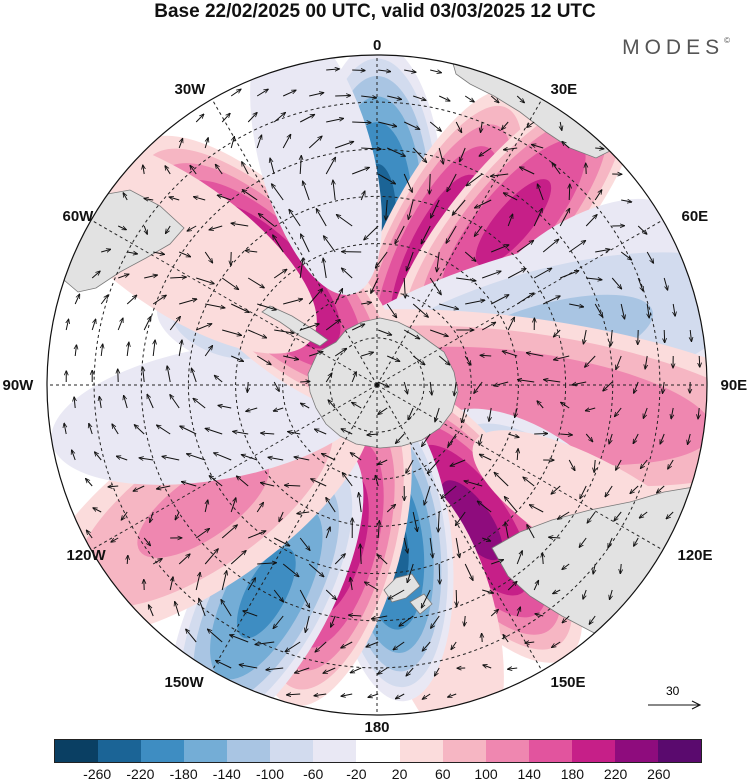  I want to click on reference-vector: 30, so click(674, 699).